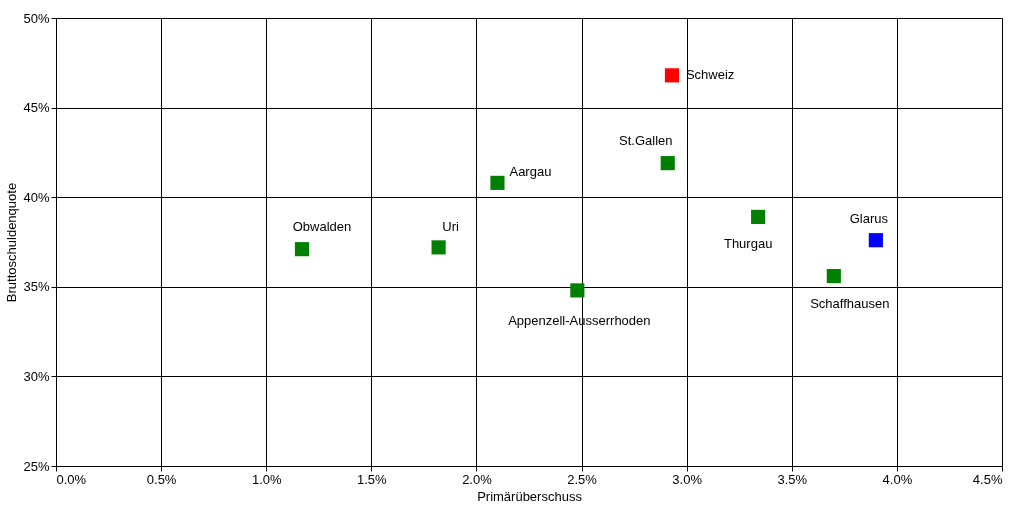 Image resolution: width=1033 pixels, height=513 pixels. Describe the element at coordinates (530, 496) in the screenshot. I see `x-axis-title: Primärüberschuss` at that location.